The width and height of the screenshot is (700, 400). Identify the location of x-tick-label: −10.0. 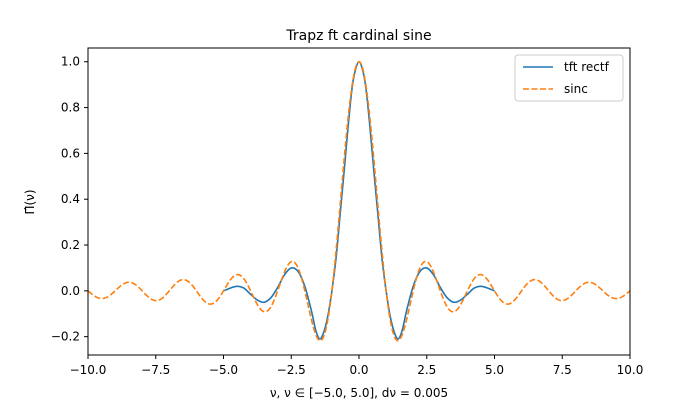
(88, 370).